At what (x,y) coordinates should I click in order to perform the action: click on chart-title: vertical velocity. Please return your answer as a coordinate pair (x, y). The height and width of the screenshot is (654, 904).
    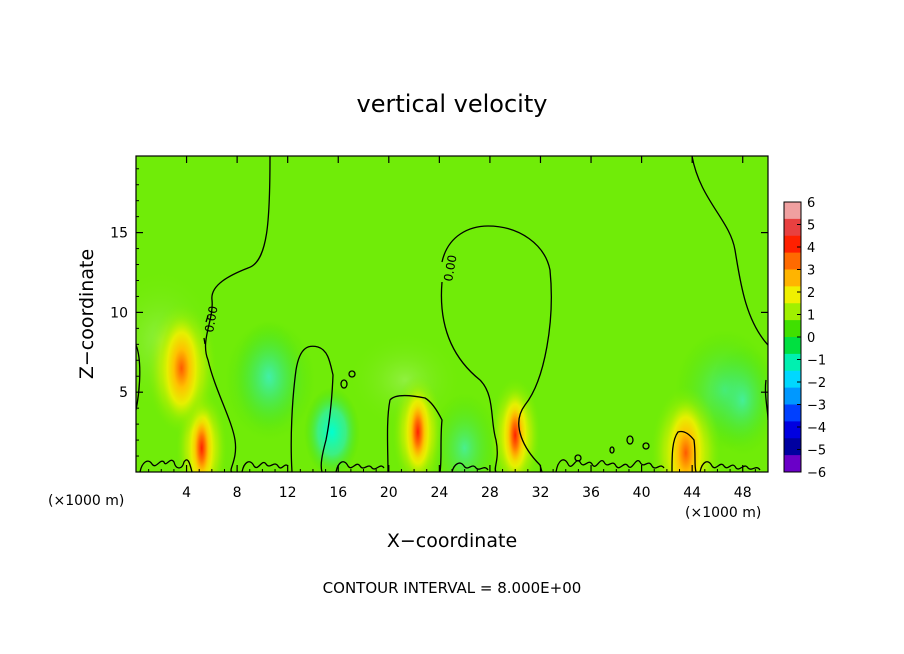
    Looking at the image, I should click on (452, 104).